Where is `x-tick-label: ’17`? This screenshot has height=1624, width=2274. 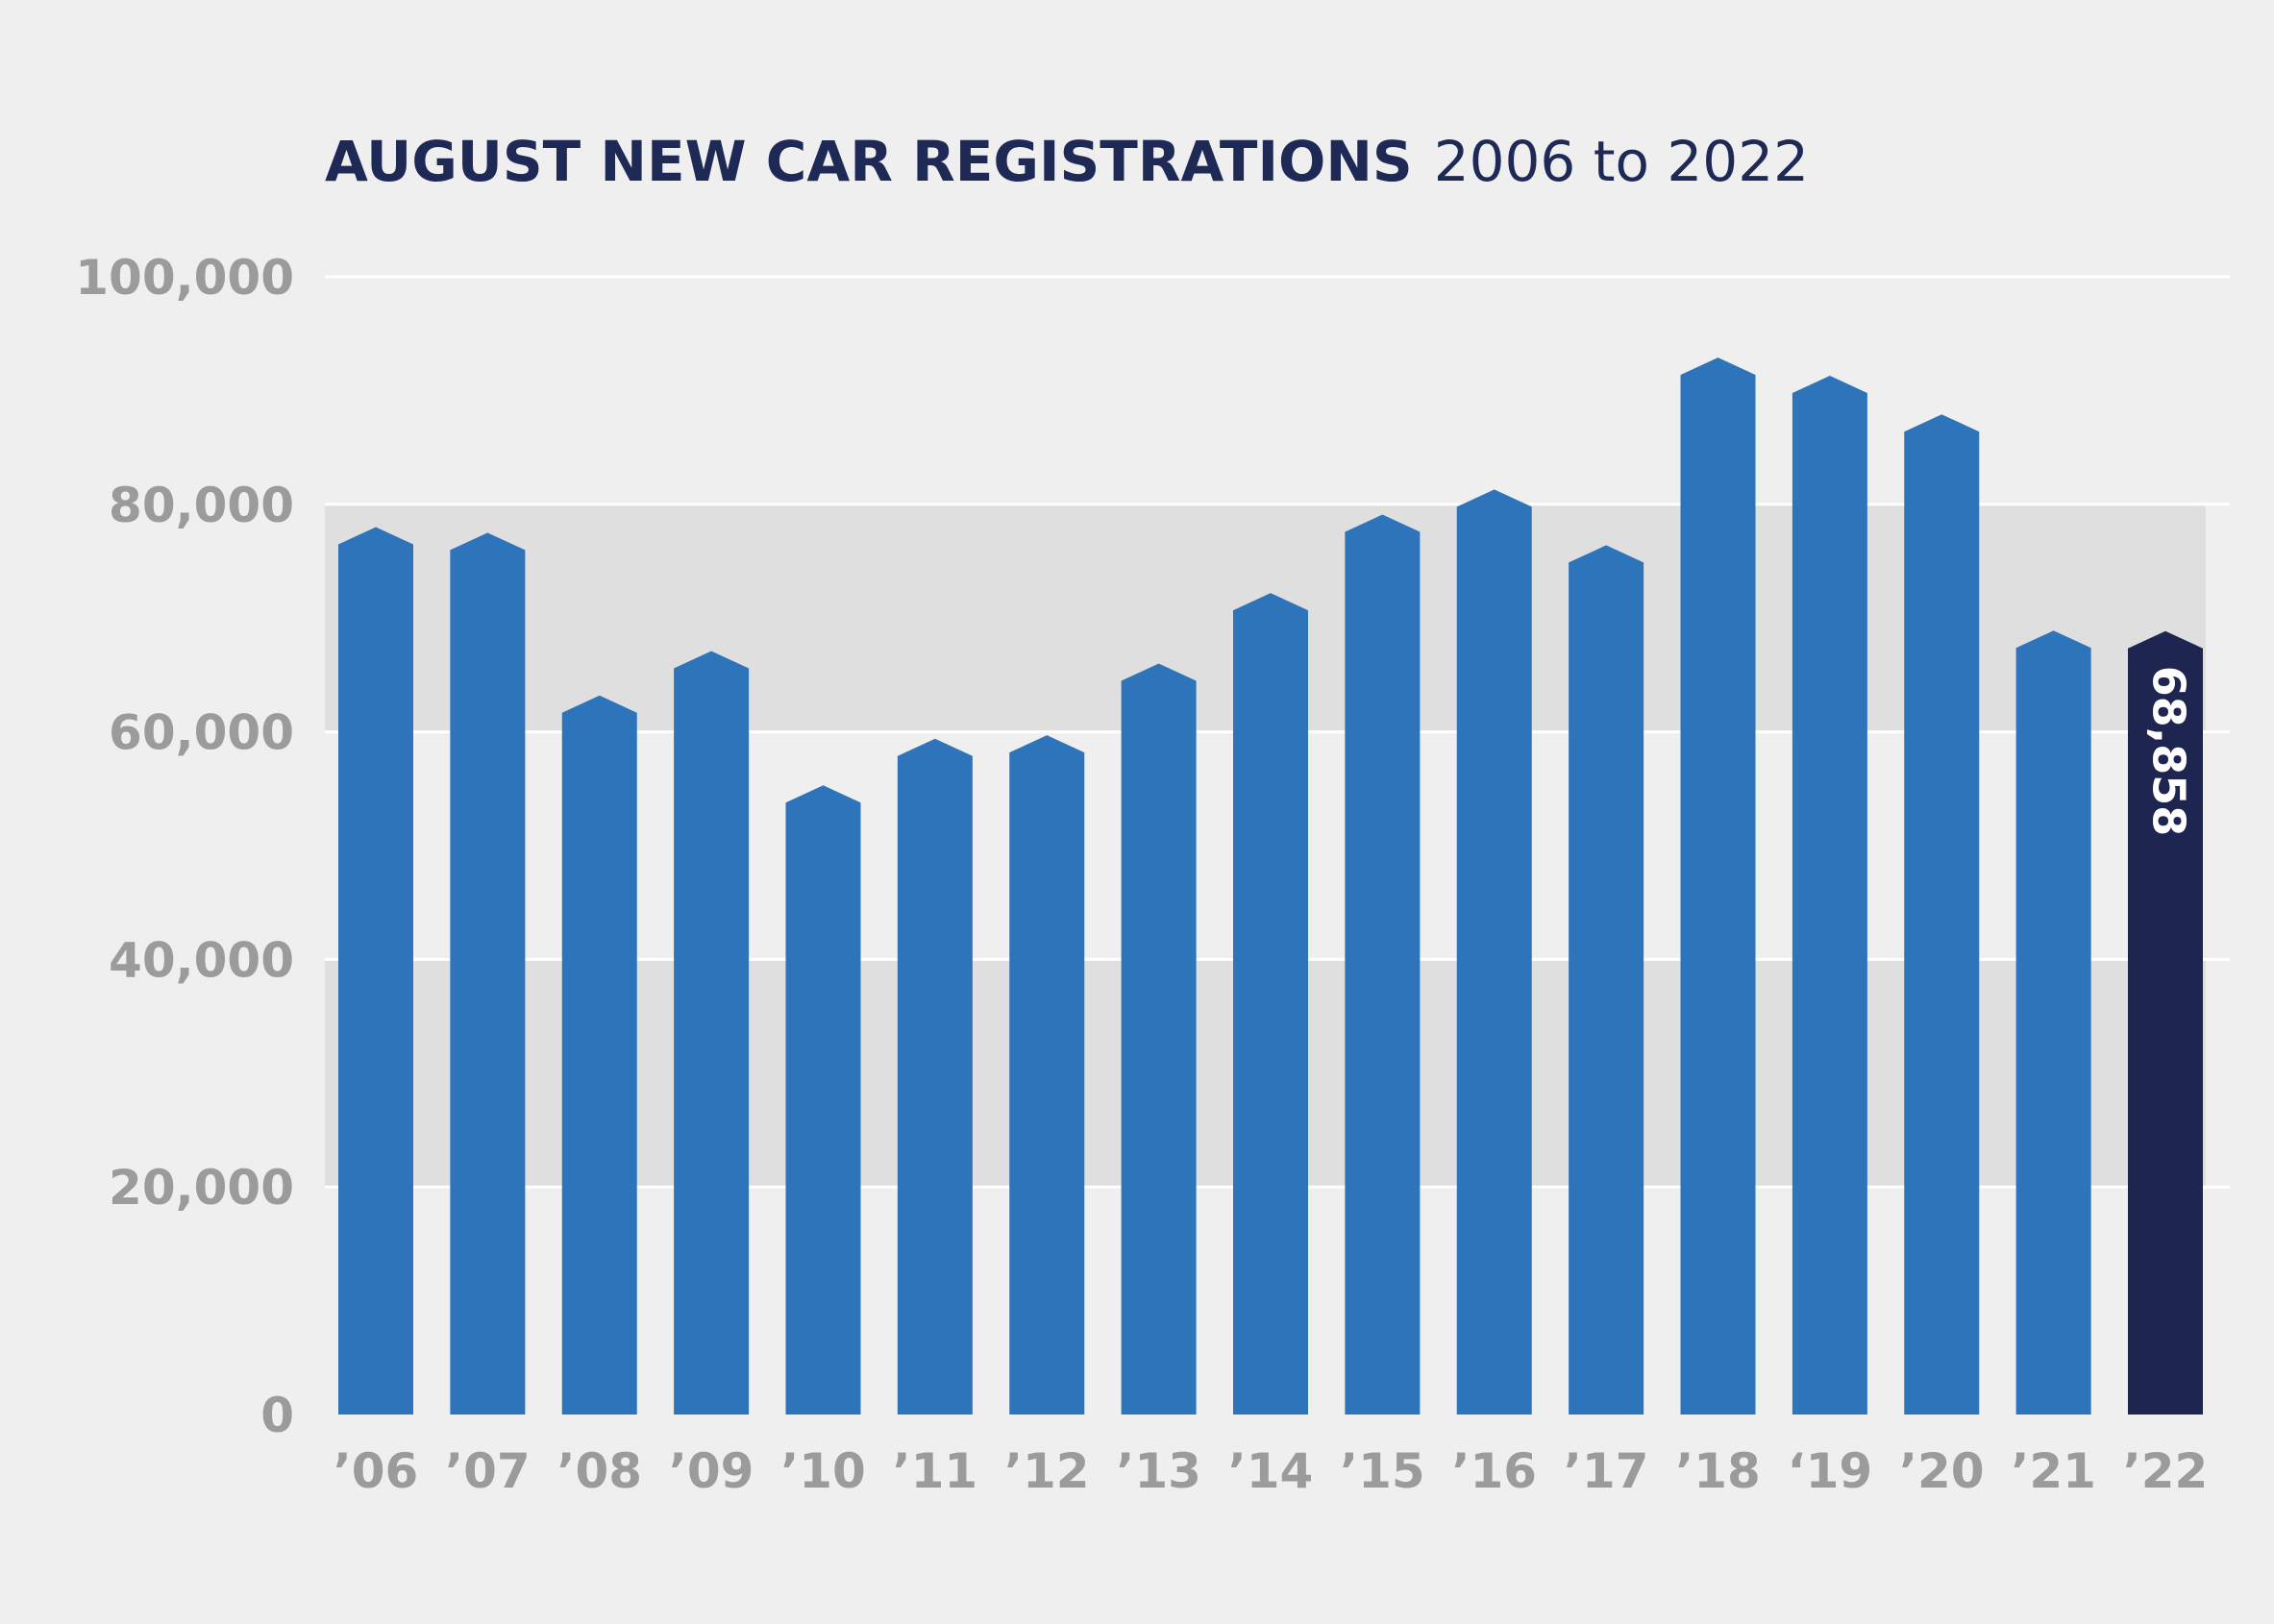
x-tick-label: ’17 is located at coordinates (1606, 1471).